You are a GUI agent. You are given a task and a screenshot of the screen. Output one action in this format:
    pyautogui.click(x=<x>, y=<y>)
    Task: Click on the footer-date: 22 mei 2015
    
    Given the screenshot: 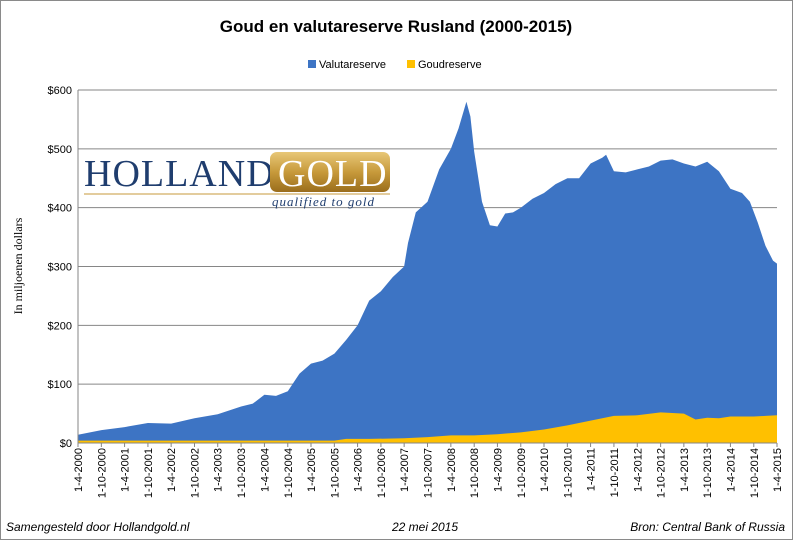 What is the action you would take?
    pyautogui.click(x=424, y=527)
    